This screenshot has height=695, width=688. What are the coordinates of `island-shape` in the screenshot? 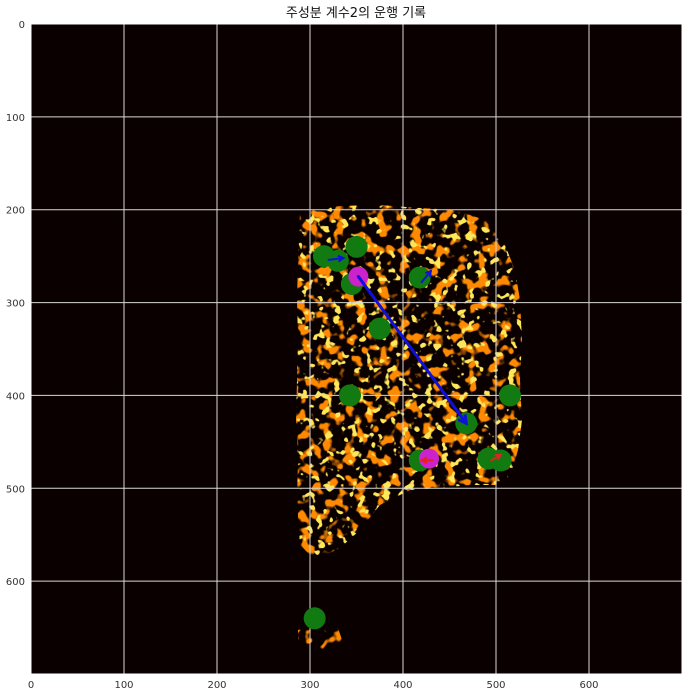 It's located at (320, 639).